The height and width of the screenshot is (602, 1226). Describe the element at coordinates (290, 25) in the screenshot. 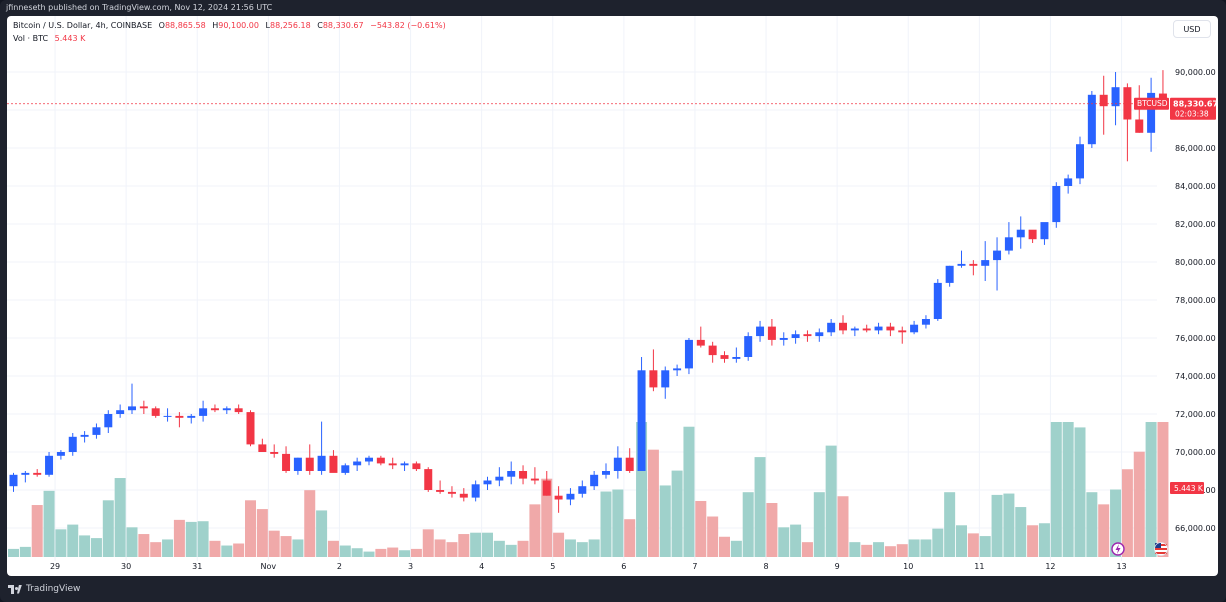

I see `low-value: 88,256.18` at that location.